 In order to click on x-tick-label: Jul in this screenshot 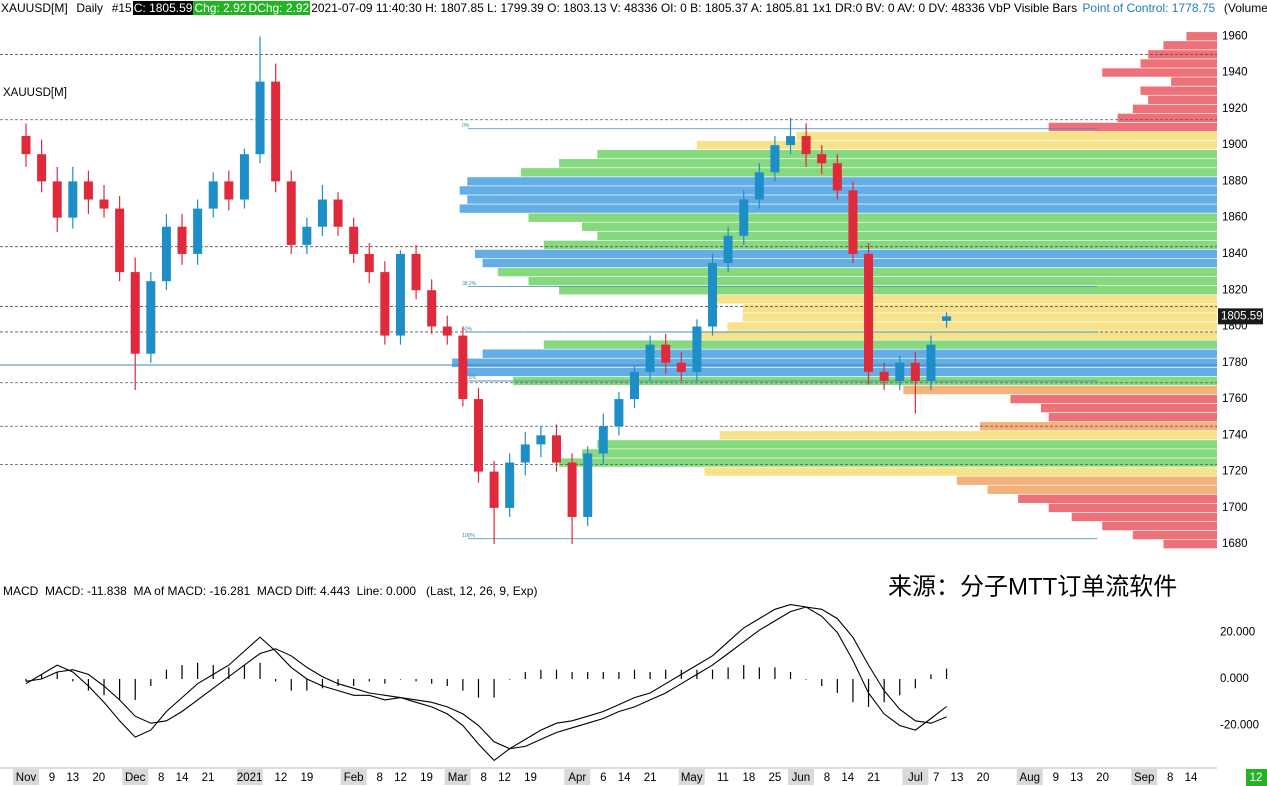, I will do `click(915, 778)`.